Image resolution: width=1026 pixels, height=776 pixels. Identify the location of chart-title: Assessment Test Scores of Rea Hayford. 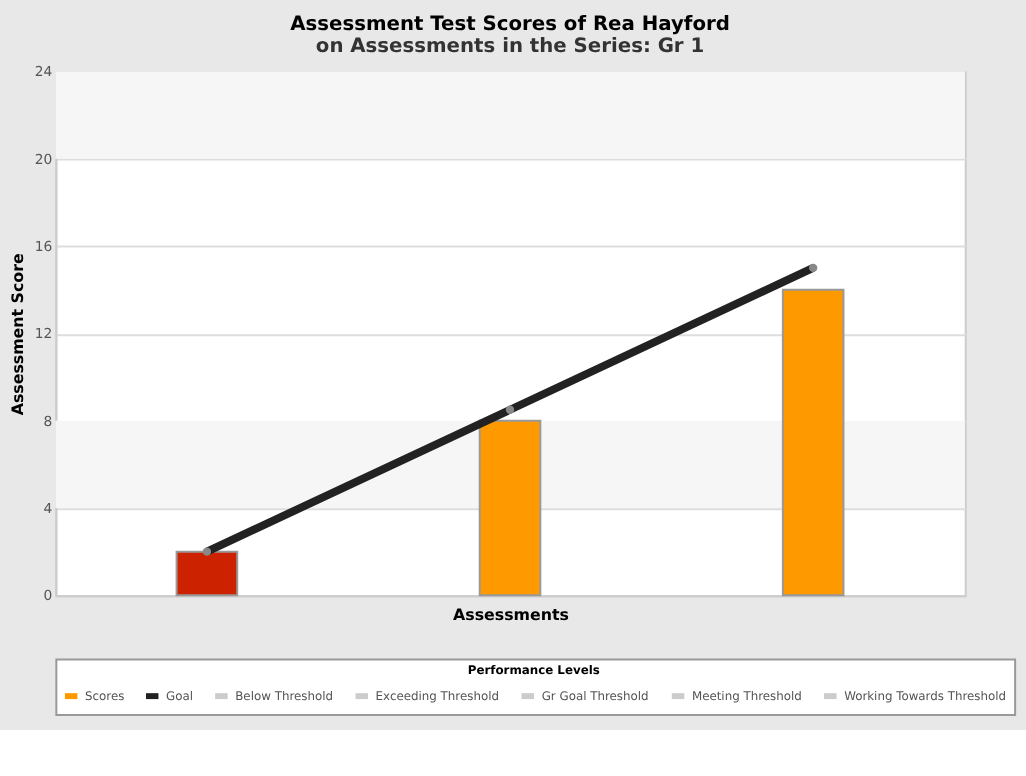
(510, 24).